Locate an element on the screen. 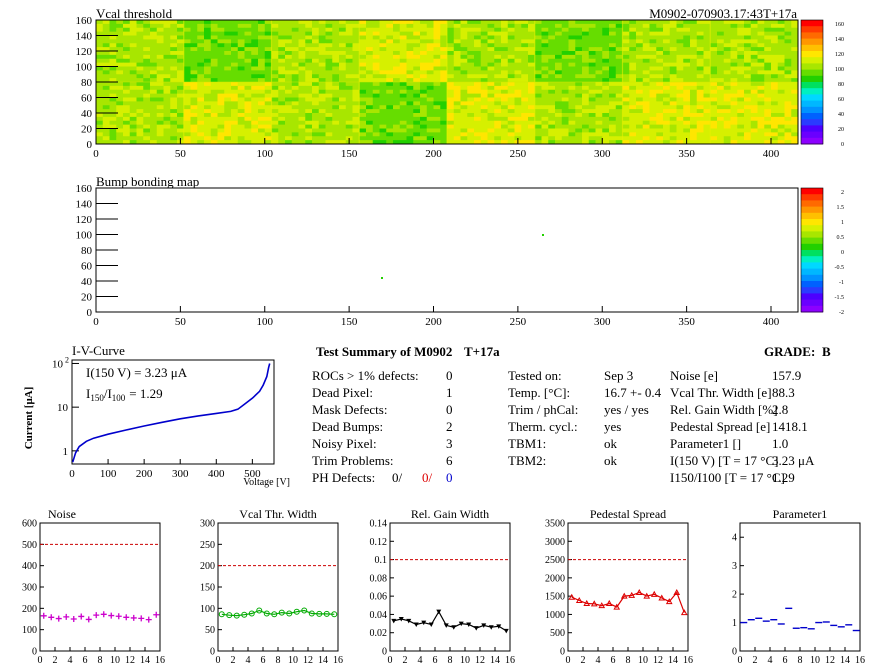 This screenshot has height=672, width=896. mini-y-tick-label: 1000 is located at coordinates (555, 615).